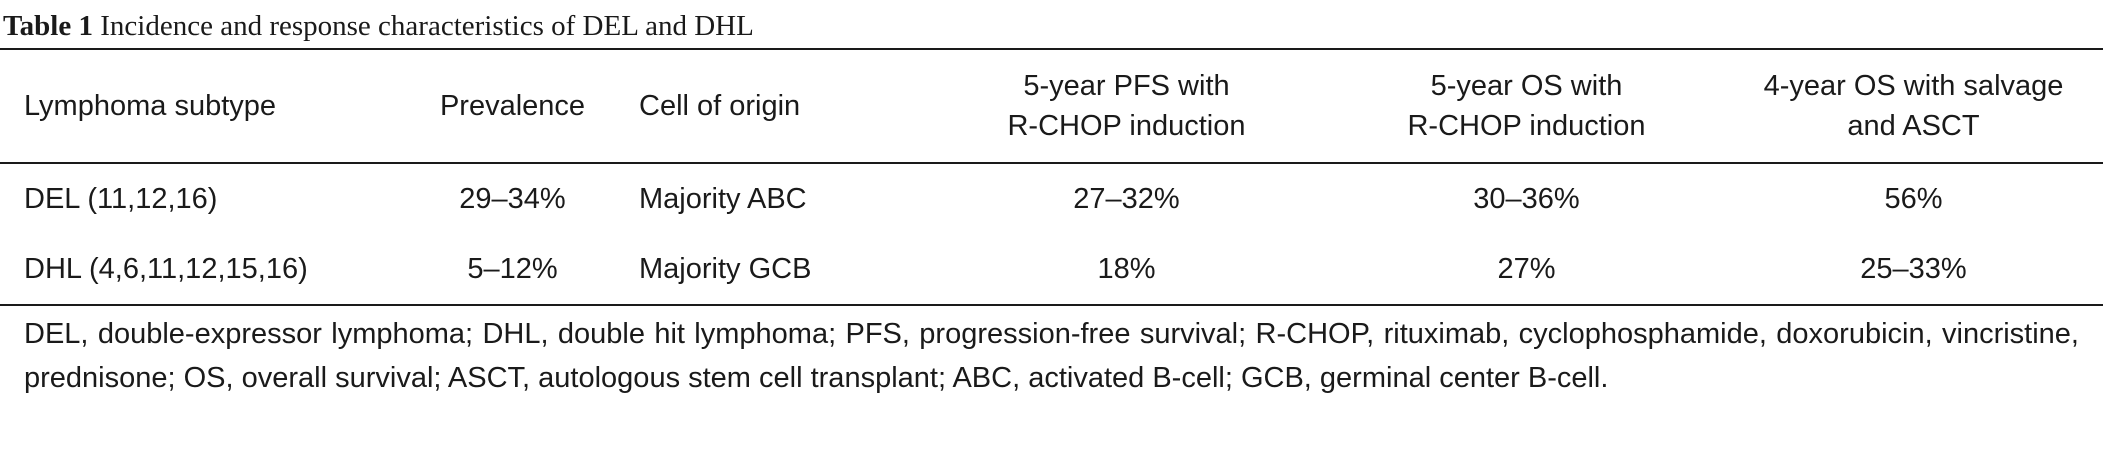 The height and width of the screenshot is (456, 2103). Describe the element at coordinates (48, 26) in the screenshot. I see `table-caption-label: Table 1` at that location.